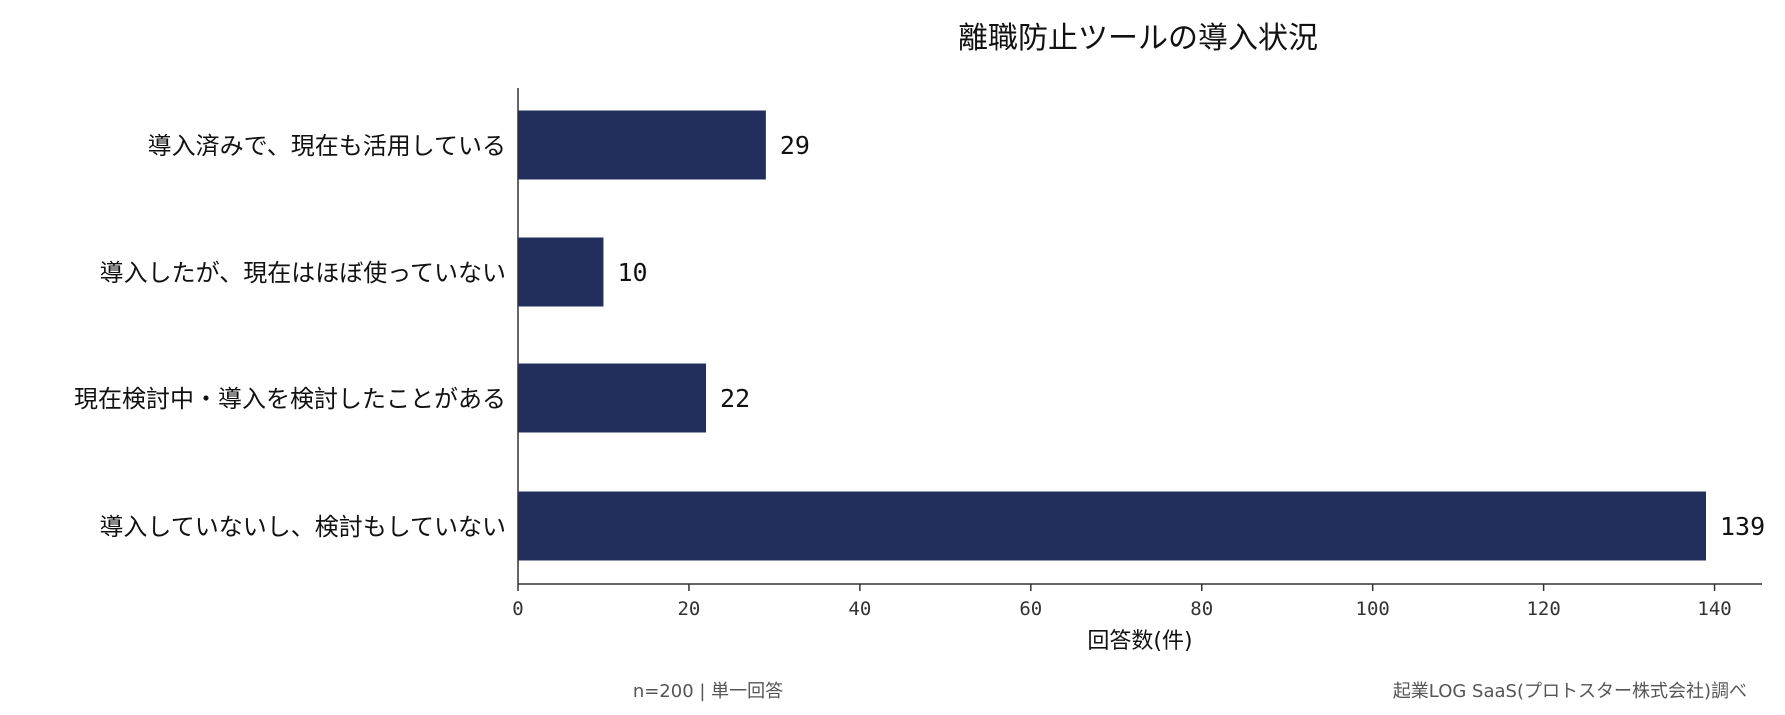  What do you see at coordinates (1714, 609) in the screenshot?
I see `x-tick-label: 140` at bounding box center [1714, 609].